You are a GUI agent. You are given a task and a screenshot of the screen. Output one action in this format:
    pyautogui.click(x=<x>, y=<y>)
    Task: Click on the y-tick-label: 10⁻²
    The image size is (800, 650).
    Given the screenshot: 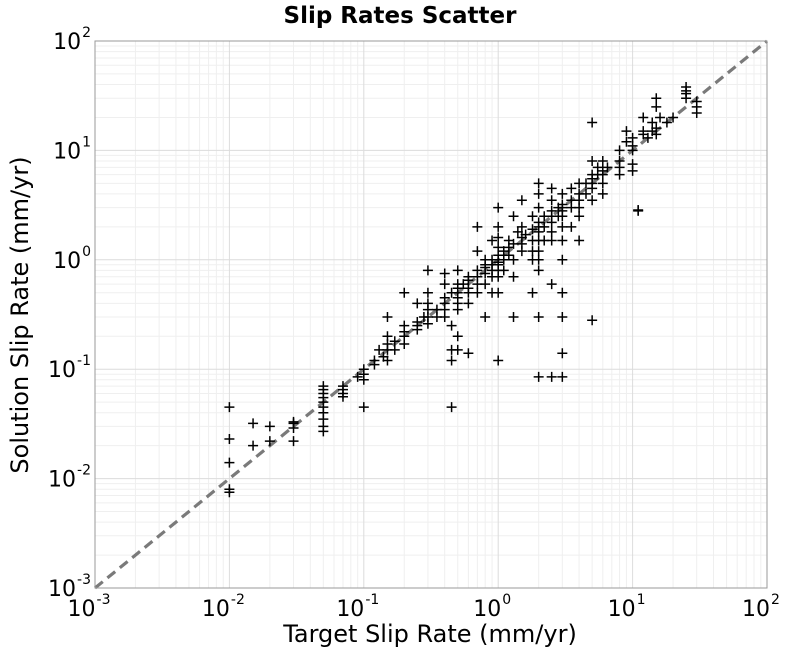 What is the action you would take?
    pyautogui.click(x=69, y=478)
    